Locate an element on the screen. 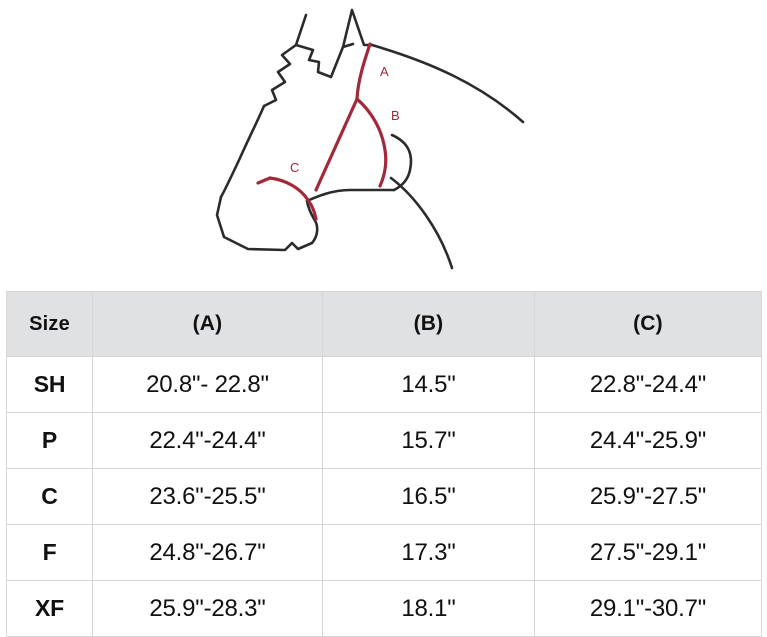 This screenshot has width=767, height=637. cell-c: 25.9"-27.5" is located at coordinates (648, 496).